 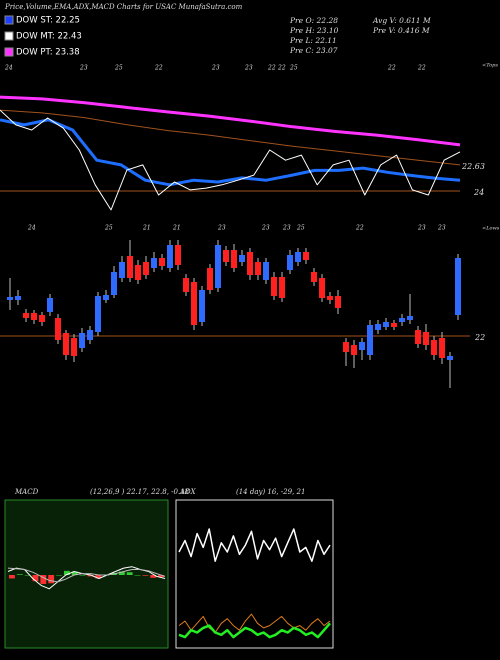 I want to click on panel-subtitle: (14 day) 16, -29, 21, so click(x=270, y=492).